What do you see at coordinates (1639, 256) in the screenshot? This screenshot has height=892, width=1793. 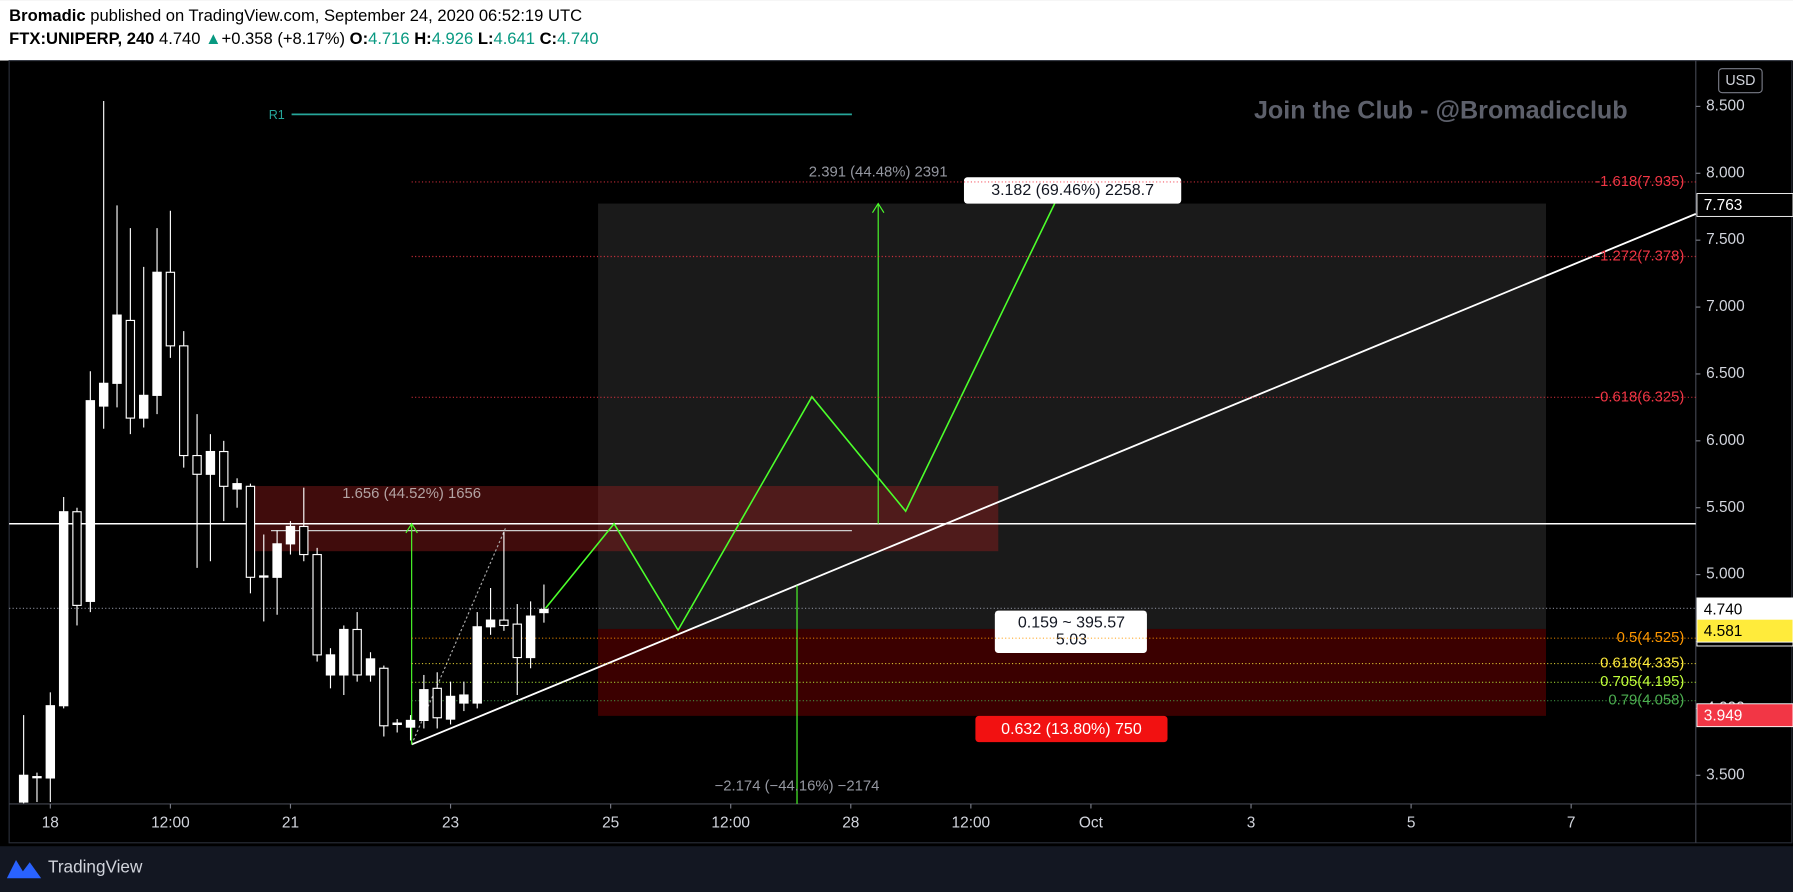 I see `fib-label: -1.272(7.378)` at bounding box center [1639, 256].